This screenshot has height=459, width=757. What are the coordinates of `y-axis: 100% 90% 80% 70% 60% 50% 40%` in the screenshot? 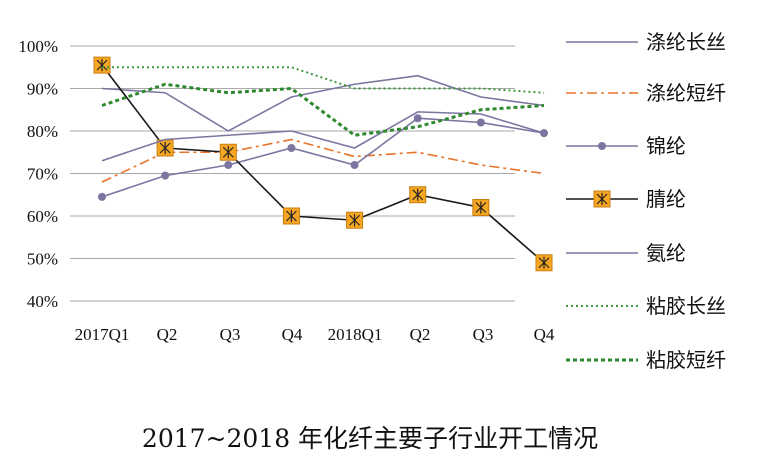 It's located at (38, 174).